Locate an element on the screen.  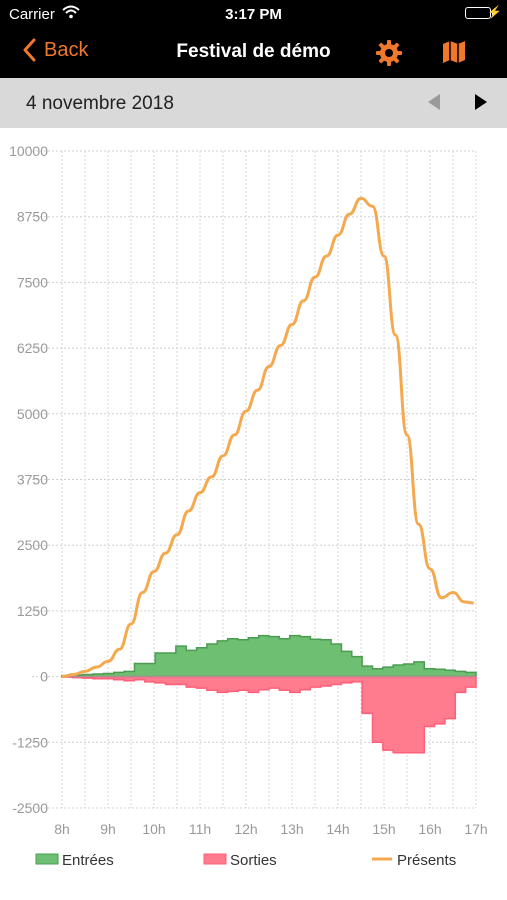
triangle-right-icon is located at coordinates (481, 102).